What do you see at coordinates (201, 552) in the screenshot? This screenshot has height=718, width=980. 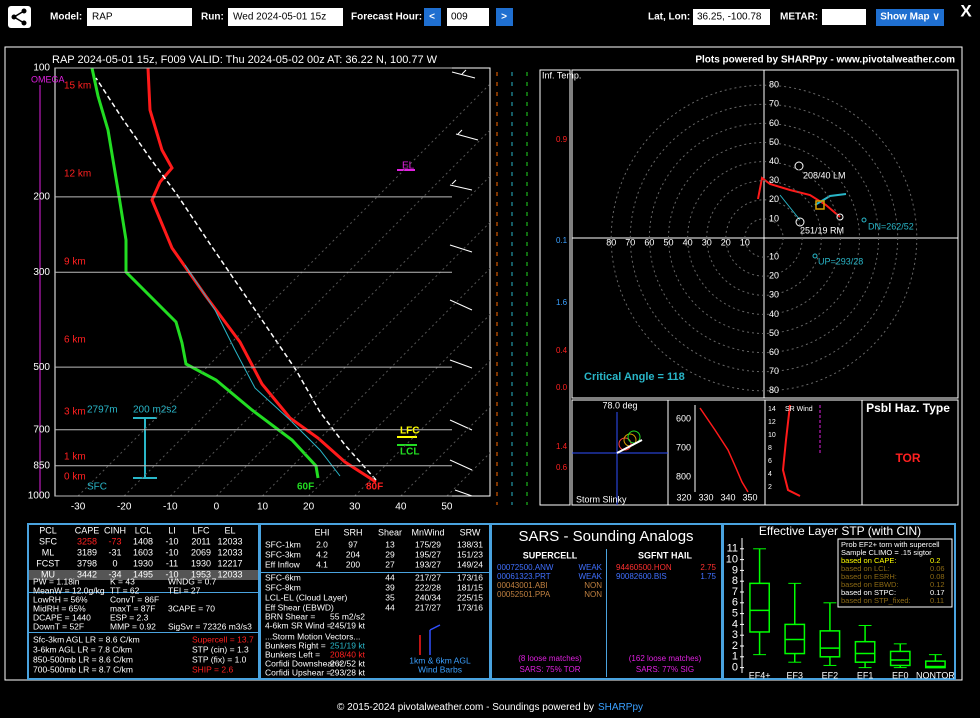 I see `thermo-cell: 2069` at bounding box center [201, 552].